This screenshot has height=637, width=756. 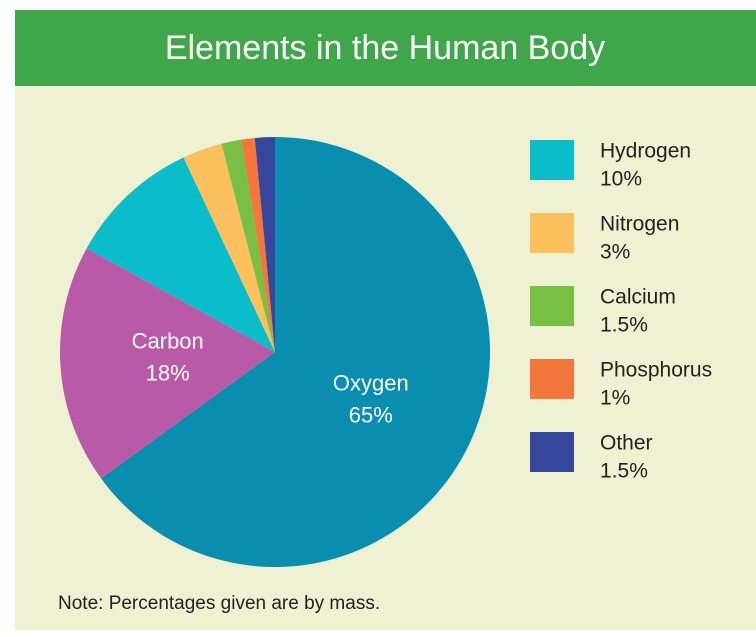 I want to click on header, so click(x=385, y=48).